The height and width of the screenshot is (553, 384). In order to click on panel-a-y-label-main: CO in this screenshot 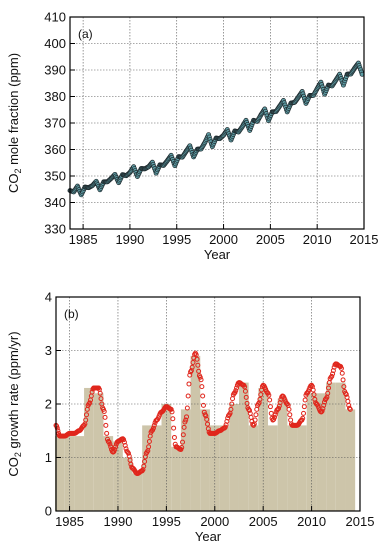, I will do `click(13, 184)`.